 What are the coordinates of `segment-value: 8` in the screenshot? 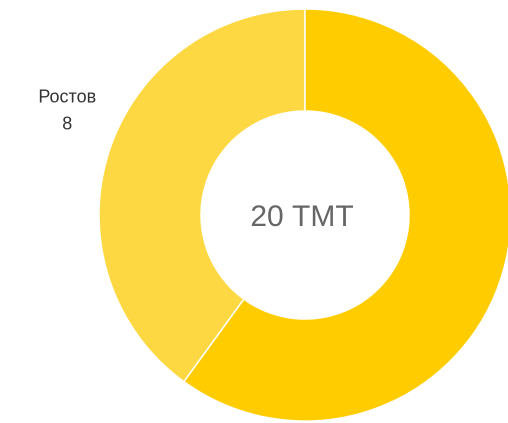 It's located at (67, 123).